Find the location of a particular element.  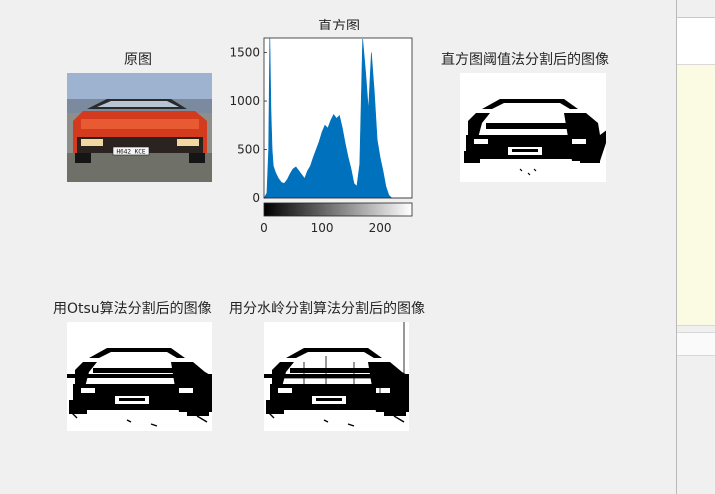

otsu-image-title: 用Otsu算法分割后的图像 is located at coordinates (132, 309).